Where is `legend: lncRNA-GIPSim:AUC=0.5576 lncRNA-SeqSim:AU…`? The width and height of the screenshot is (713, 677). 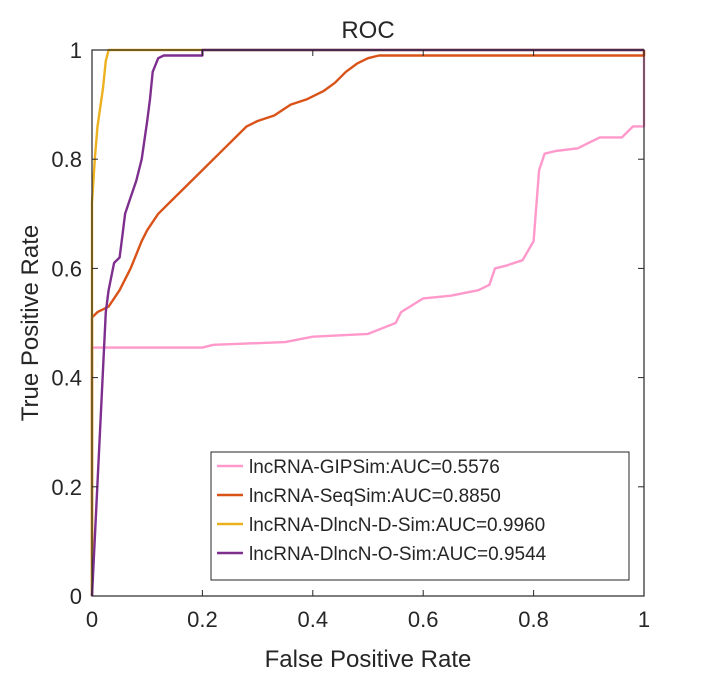 legend: lncRNA-GIPSim:AUC=0.5576 lncRNA-SeqSim:AU… is located at coordinates (420, 516).